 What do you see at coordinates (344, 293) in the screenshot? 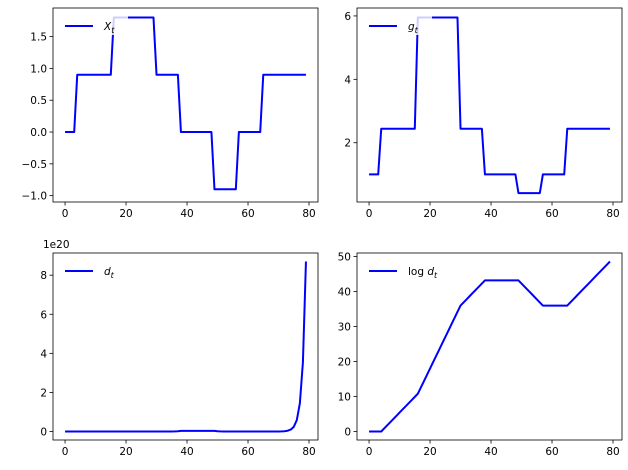
I see `y-tick-label: 40` at bounding box center [344, 293].